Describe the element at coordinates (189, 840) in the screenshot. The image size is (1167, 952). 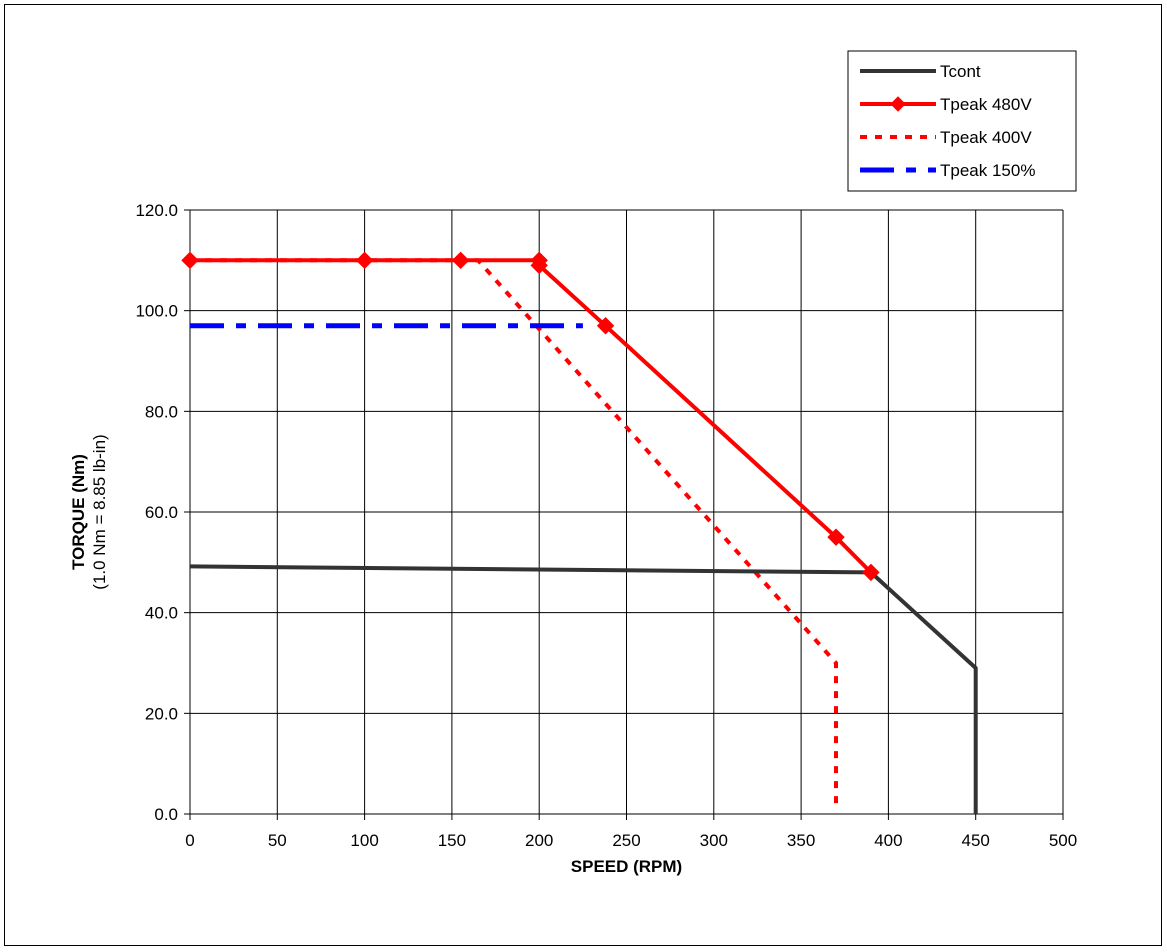
I see `x-tick-label: 0` at that location.